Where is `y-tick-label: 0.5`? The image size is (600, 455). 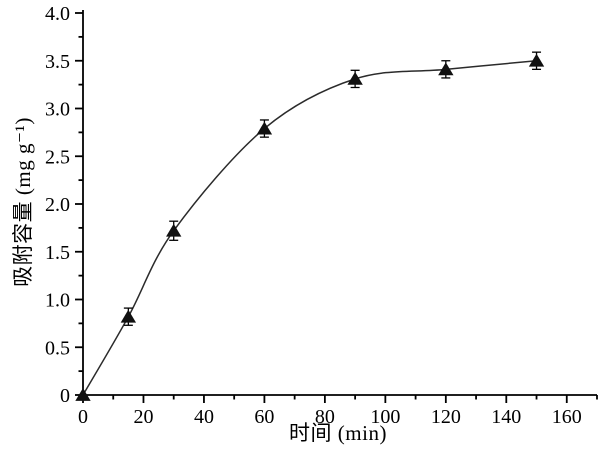
y-tick-label: 0.5 is located at coordinates (57, 348).